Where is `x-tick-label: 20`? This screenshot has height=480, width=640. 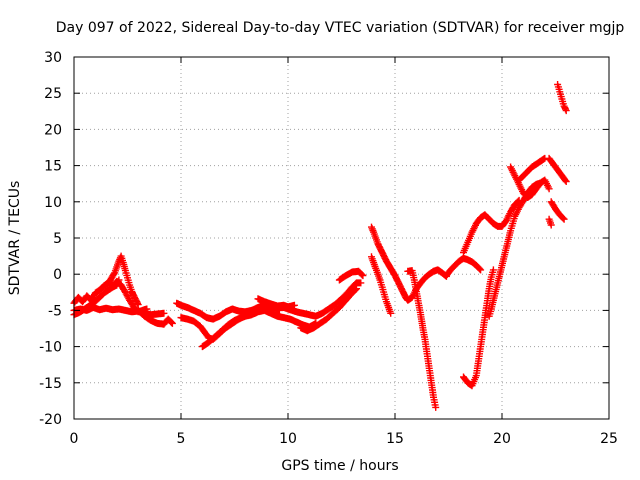 x-tick-label: 20 is located at coordinates (502, 439).